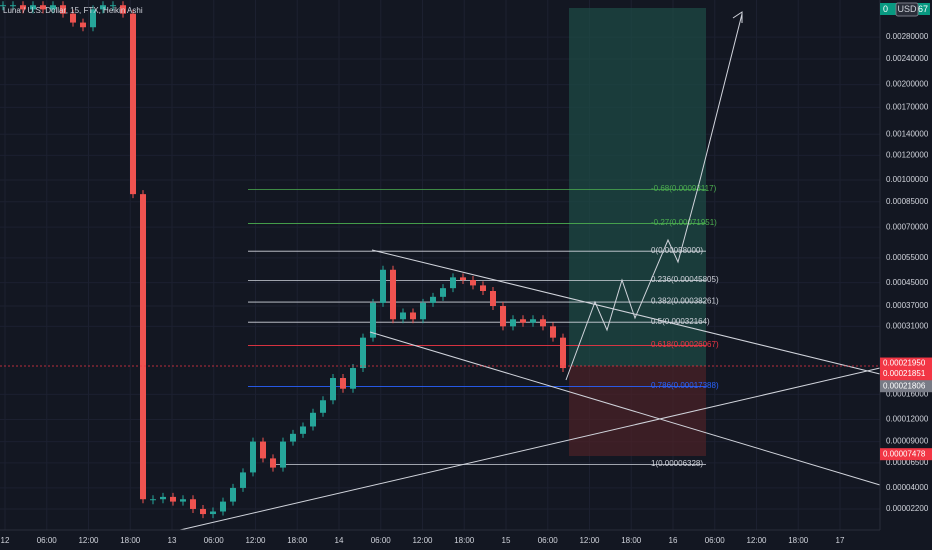 The image size is (932, 550). Describe the element at coordinates (907, 106) in the screenshot. I see `y-tick-label: 0.00170000` at that location.